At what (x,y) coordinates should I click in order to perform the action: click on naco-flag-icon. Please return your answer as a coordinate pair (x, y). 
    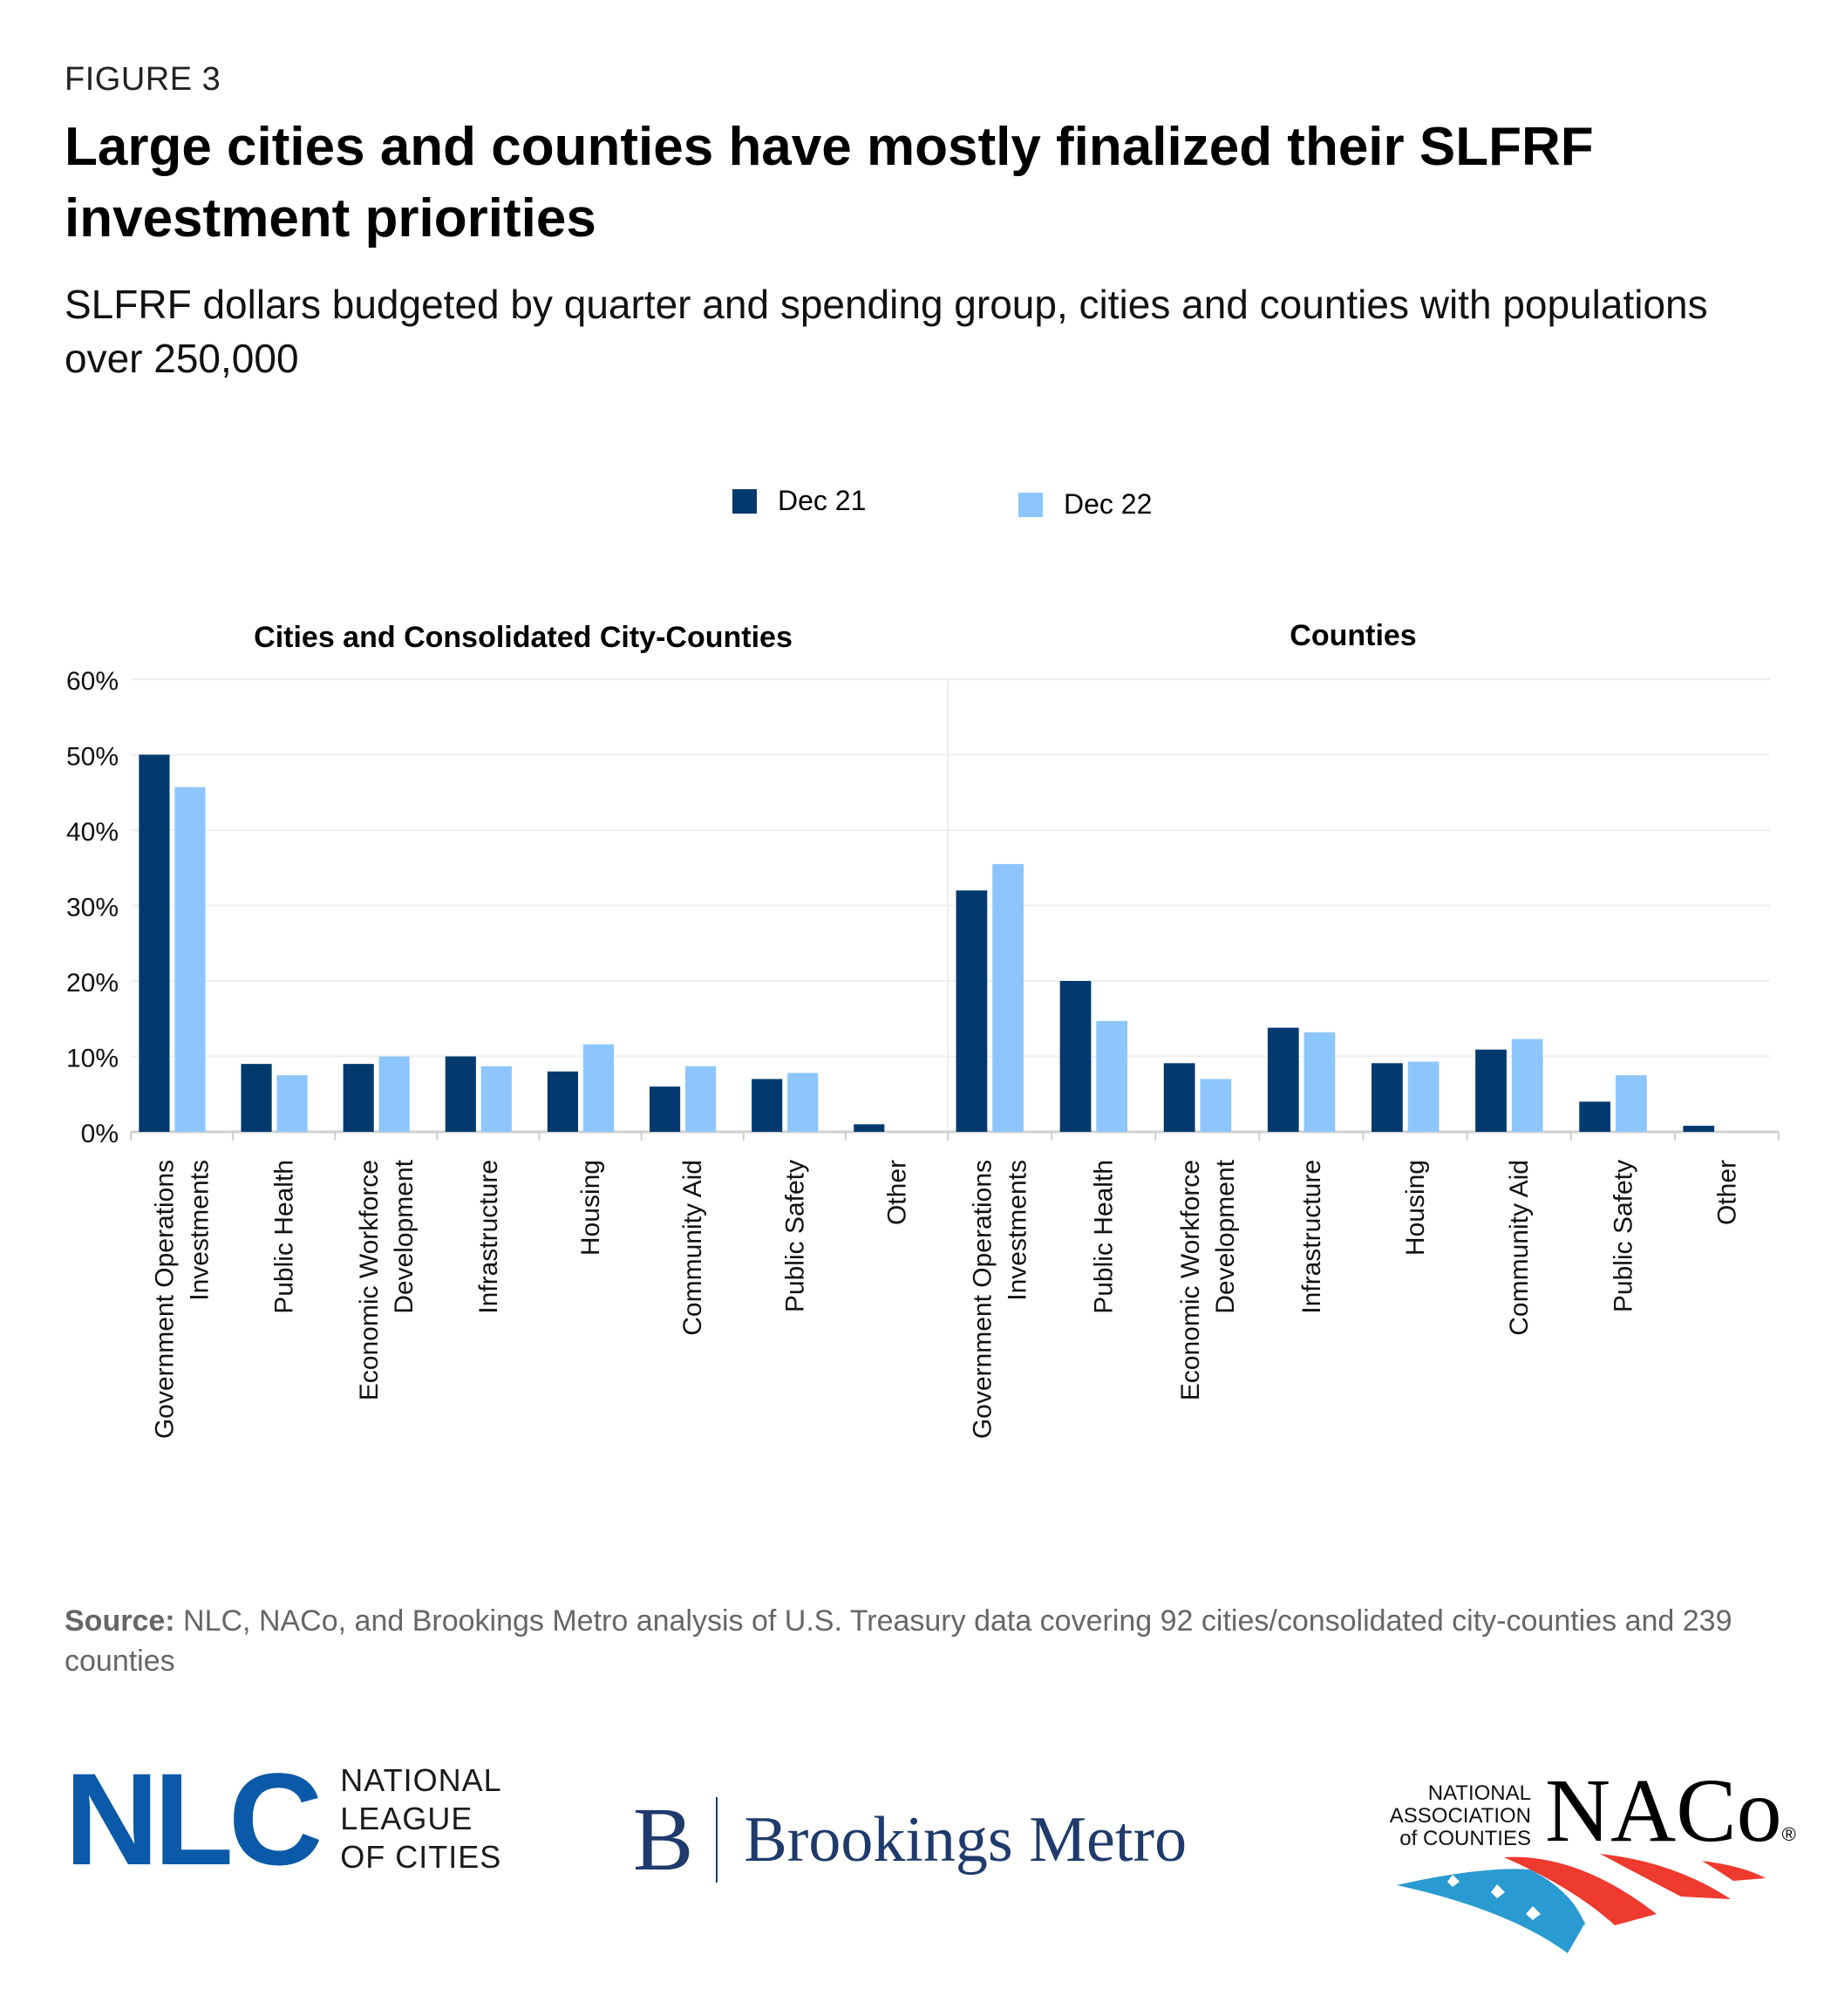
    Looking at the image, I should click on (1581, 1903).